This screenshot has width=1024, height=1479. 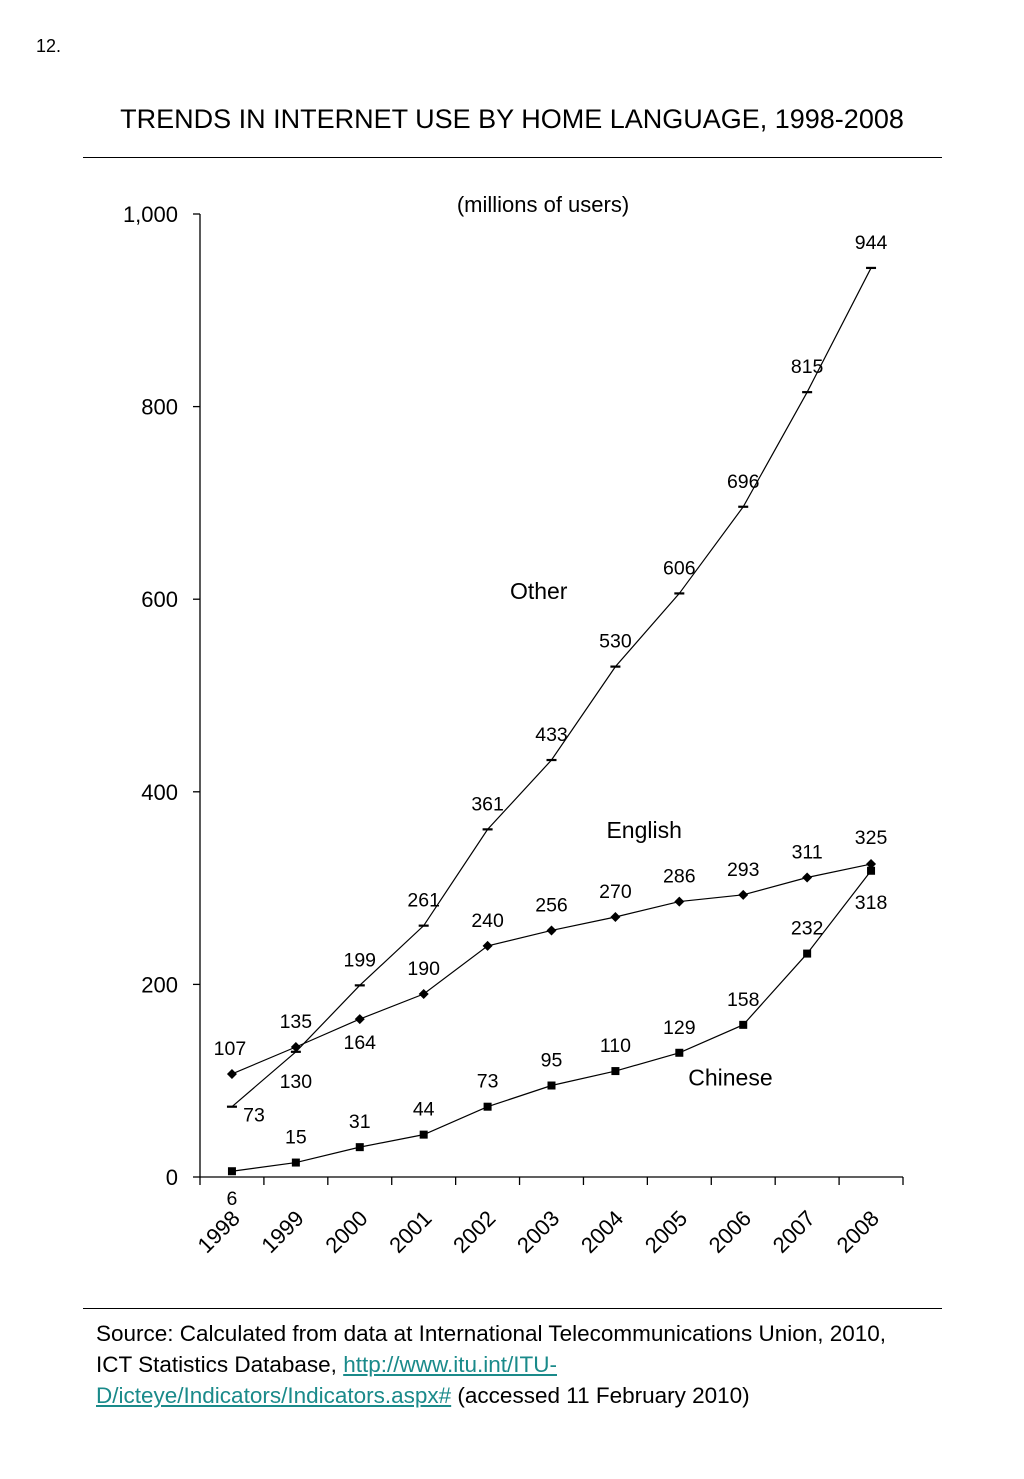 What do you see at coordinates (679, 568) in the screenshot?
I see `data-label-other: 606` at bounding box center [679, 568].